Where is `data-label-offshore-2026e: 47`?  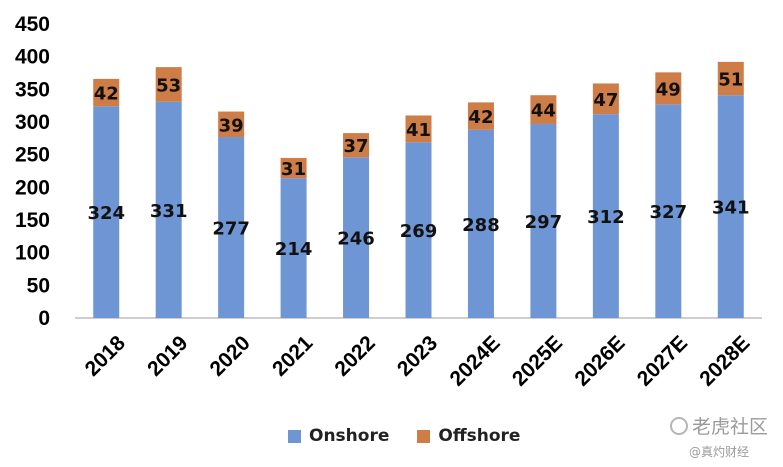 data-label-offshore-2026e: 47 is located at coordinates (605, 100).